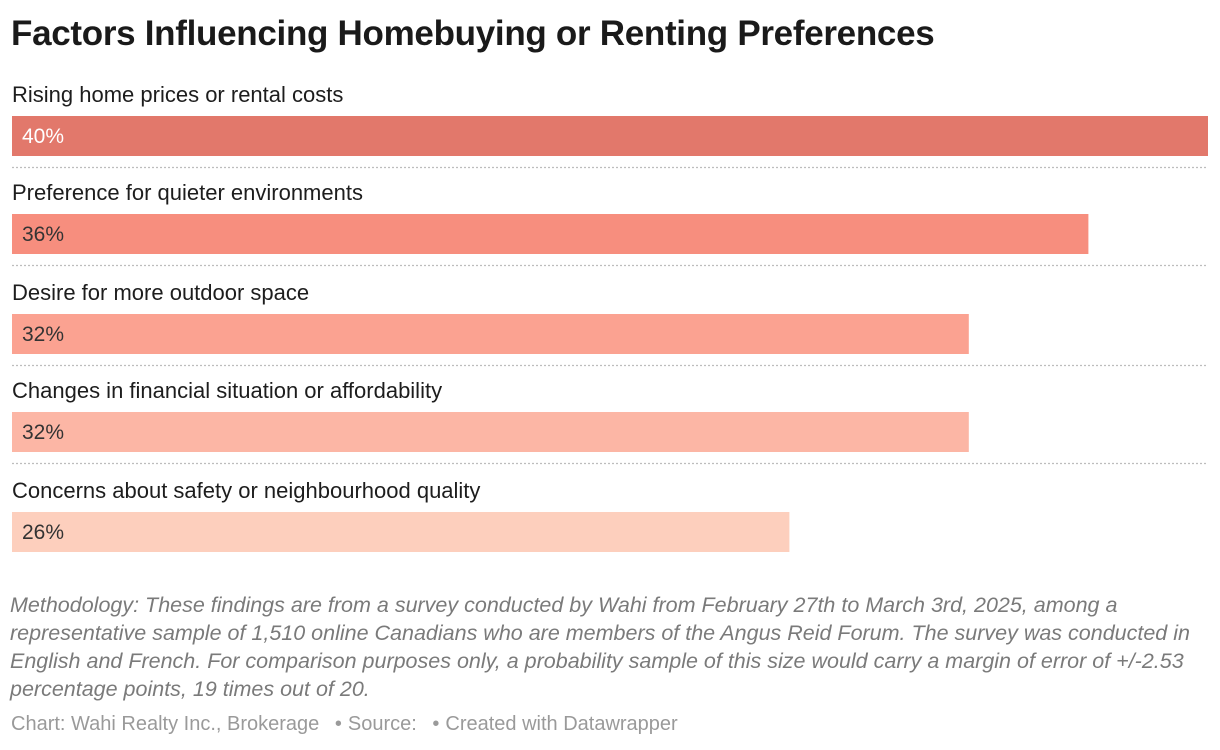 This screenshot has width=1220, height=750. What do you see at coordinates (187, 192) in the screenshot?
I see `category-label: Preference for quieter environments` at bounding box center [187, 192].